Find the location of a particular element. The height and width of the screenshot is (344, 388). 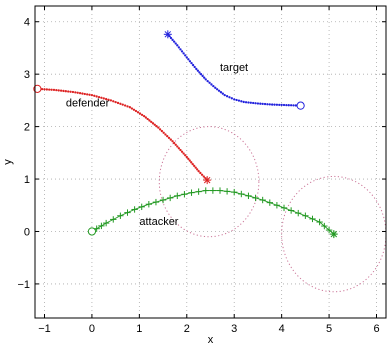

x-tick-label: 5 is located at coordinates (329, 329).